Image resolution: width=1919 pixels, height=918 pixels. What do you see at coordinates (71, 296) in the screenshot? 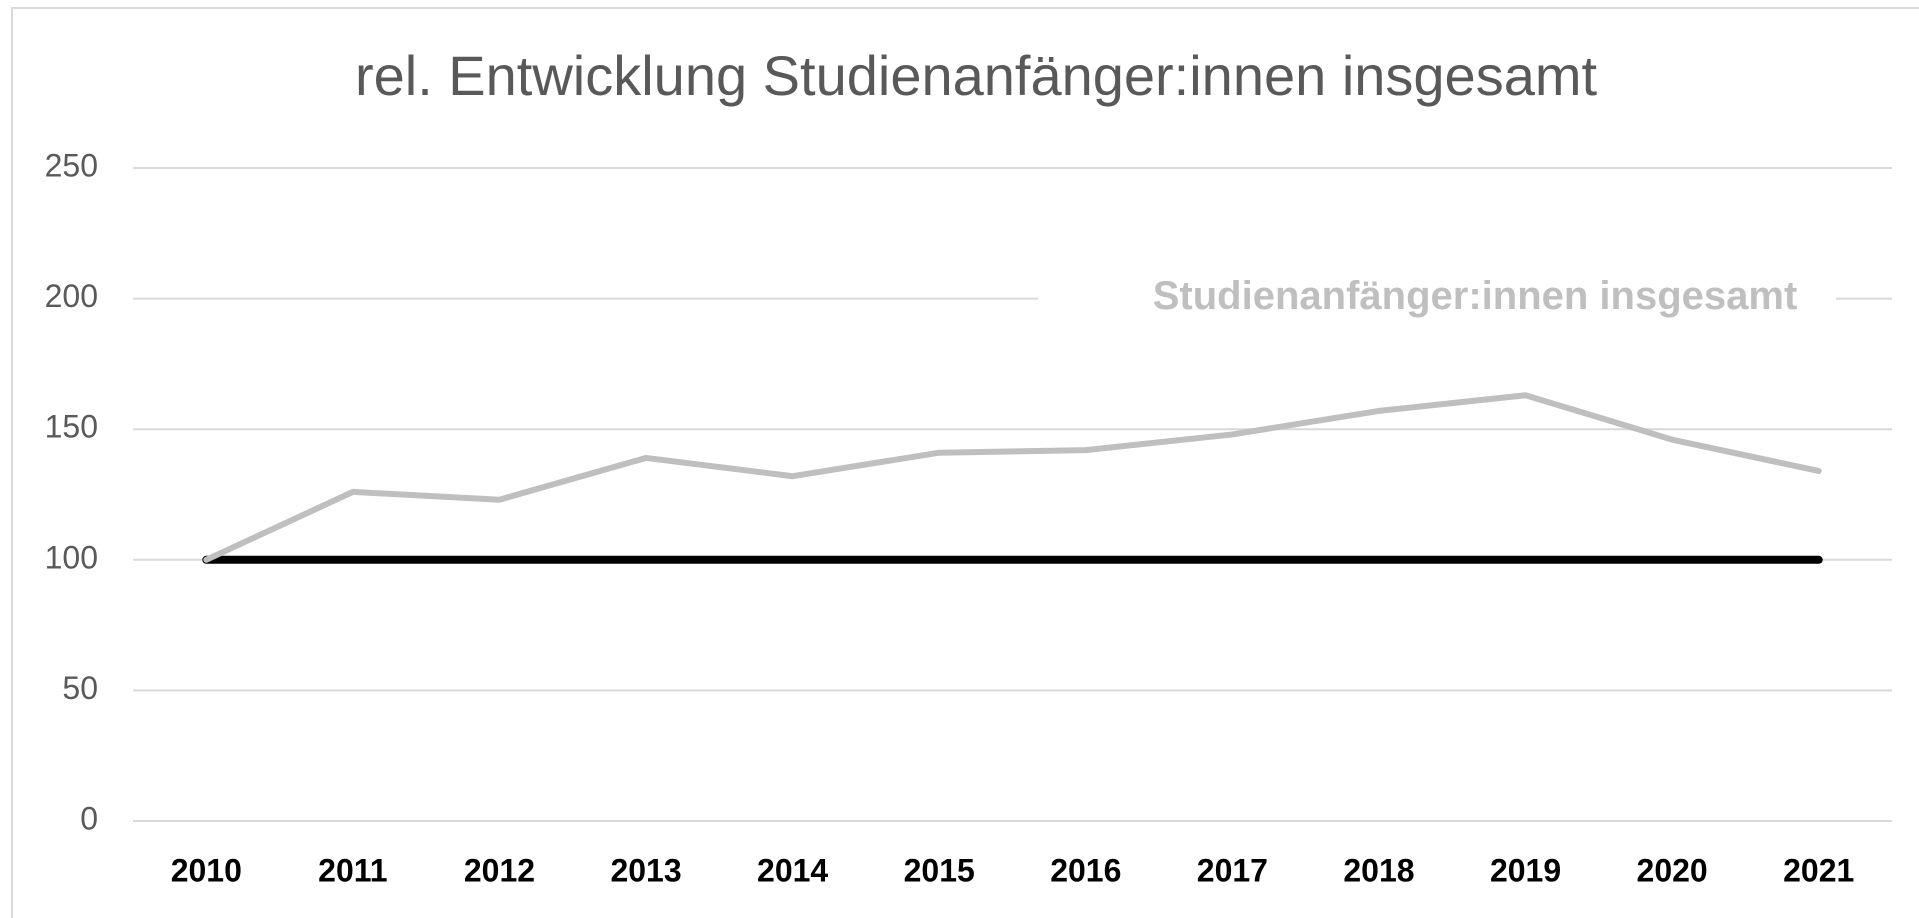
I see `y-tick-label: 200` at bounding box center [71, 296].